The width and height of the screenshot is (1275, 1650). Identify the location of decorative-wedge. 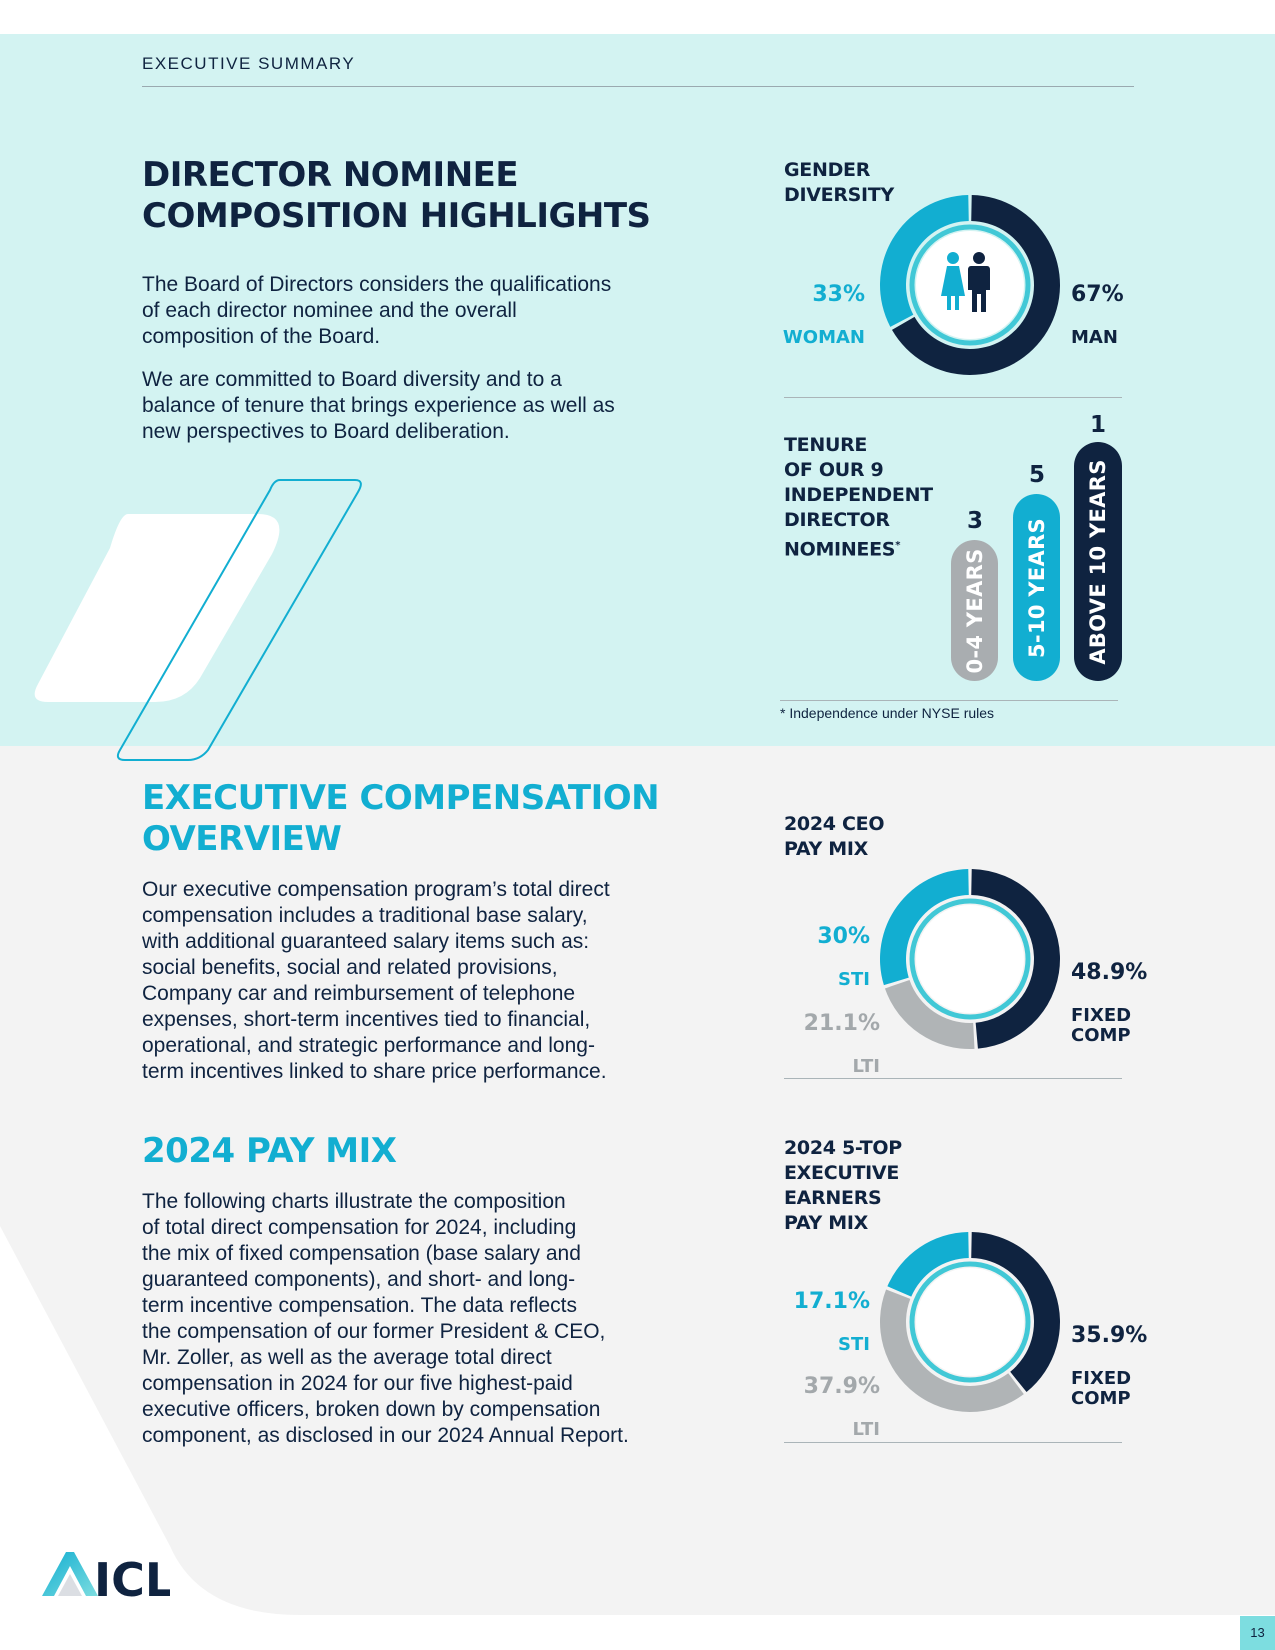
(150, 1420).